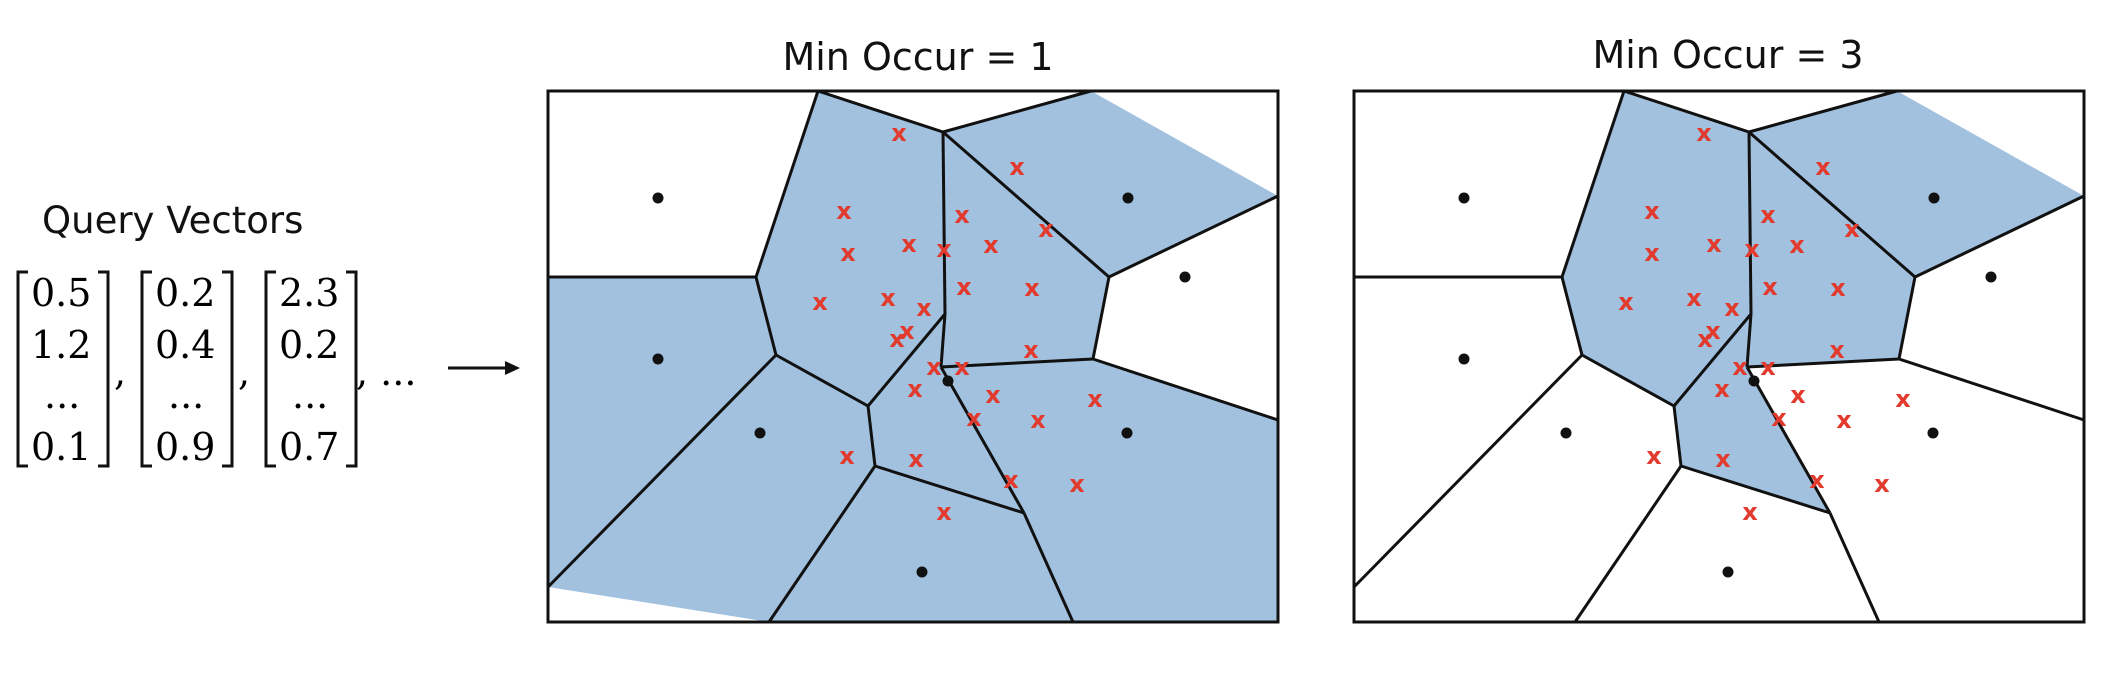  Describe the element at coordinates (185, 345) in the screenshot. I see `vector-2-entry-2: 0.4` at that location.